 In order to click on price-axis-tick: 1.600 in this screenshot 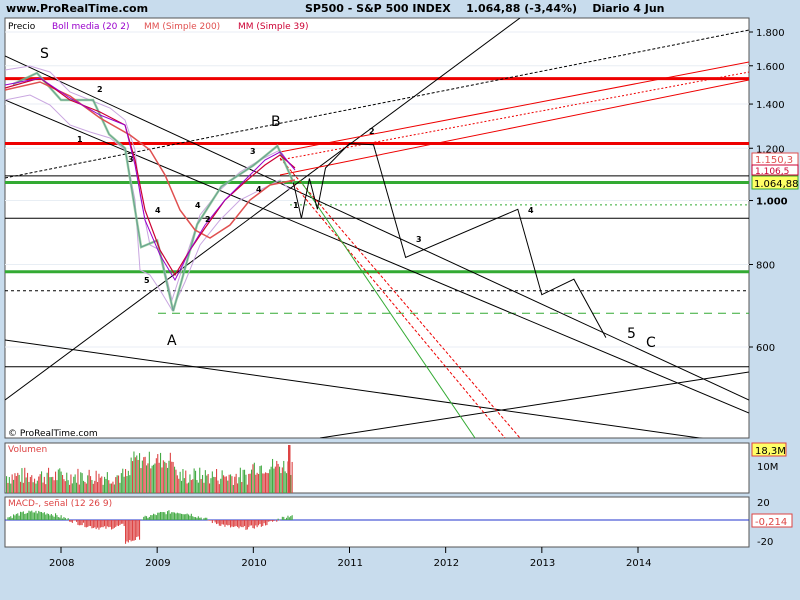, I will do `click(770, 67)`.